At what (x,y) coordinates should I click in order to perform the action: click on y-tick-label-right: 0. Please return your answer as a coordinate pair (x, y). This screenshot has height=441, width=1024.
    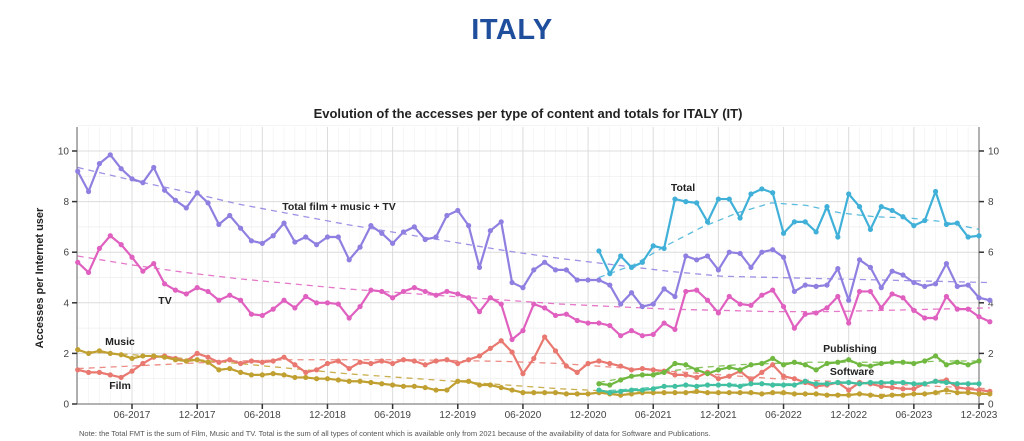
    Looking at the image, I should click on (991, 405).